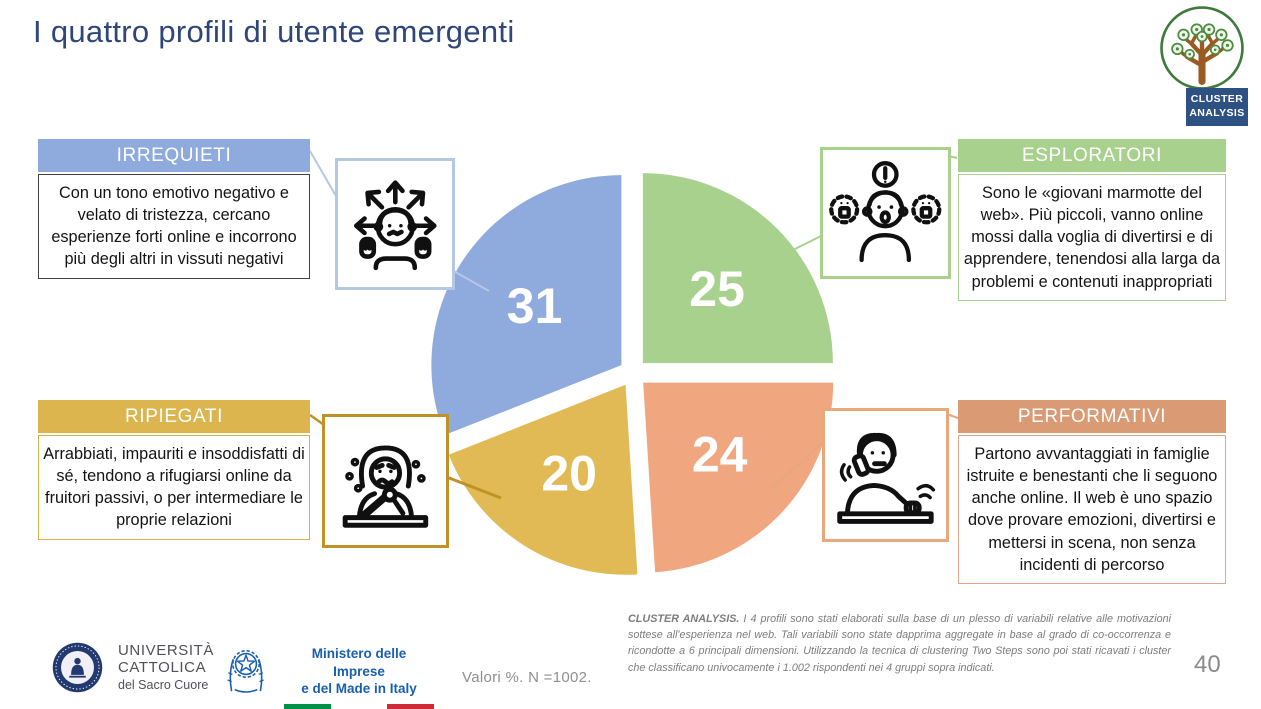  What do you see at coordinates (1207, 664) in the screenshot?
I see `page-number: 40` at bounding box center [1207, 664].